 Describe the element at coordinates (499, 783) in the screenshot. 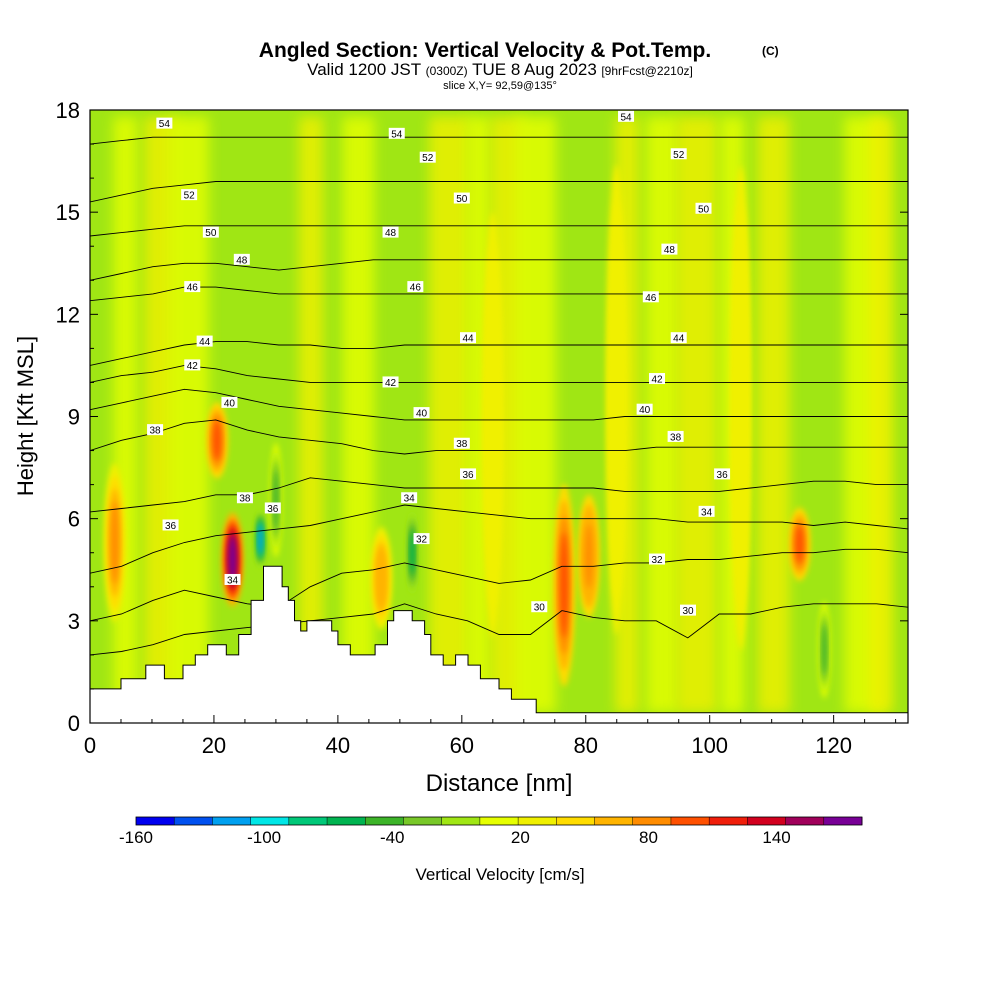

I see `x-axis-label: Distance [nm]` at that location.